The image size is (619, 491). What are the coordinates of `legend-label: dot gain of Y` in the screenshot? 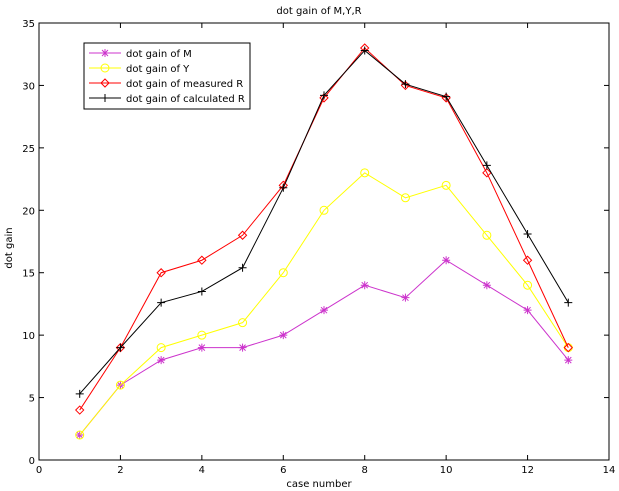 It's located at (158, 69).